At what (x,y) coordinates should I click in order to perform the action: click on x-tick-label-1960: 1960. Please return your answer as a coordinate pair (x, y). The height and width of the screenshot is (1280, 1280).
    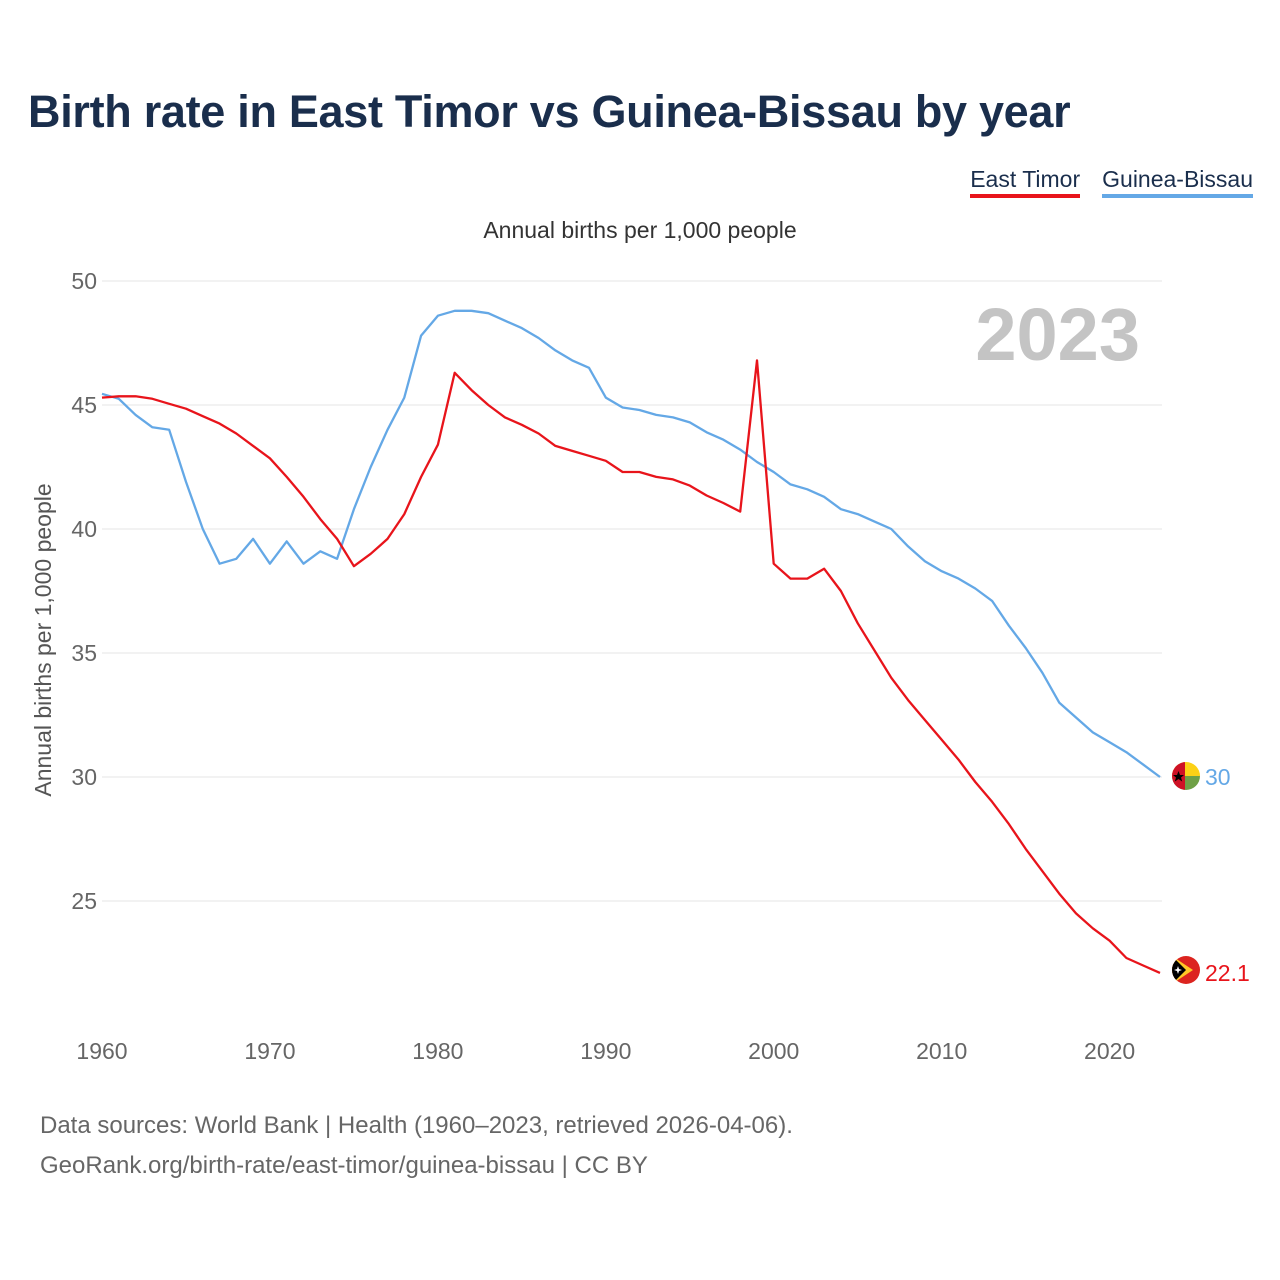
    Looking at the image, I should click on (101, 1051).